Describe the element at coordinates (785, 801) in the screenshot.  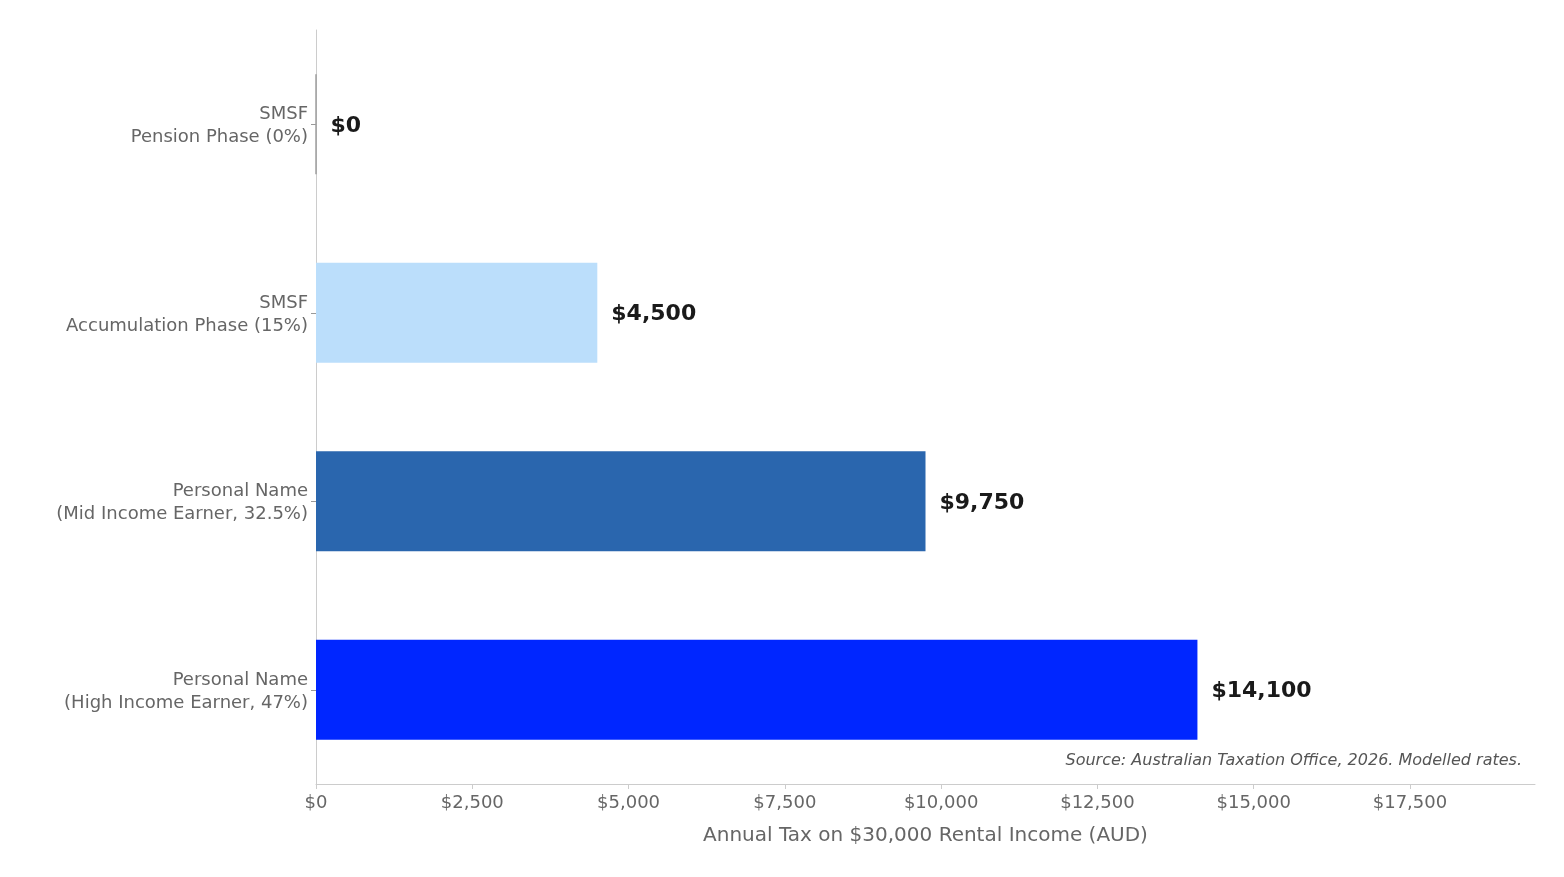
I see `x-tick-label: $7,500` at that location.